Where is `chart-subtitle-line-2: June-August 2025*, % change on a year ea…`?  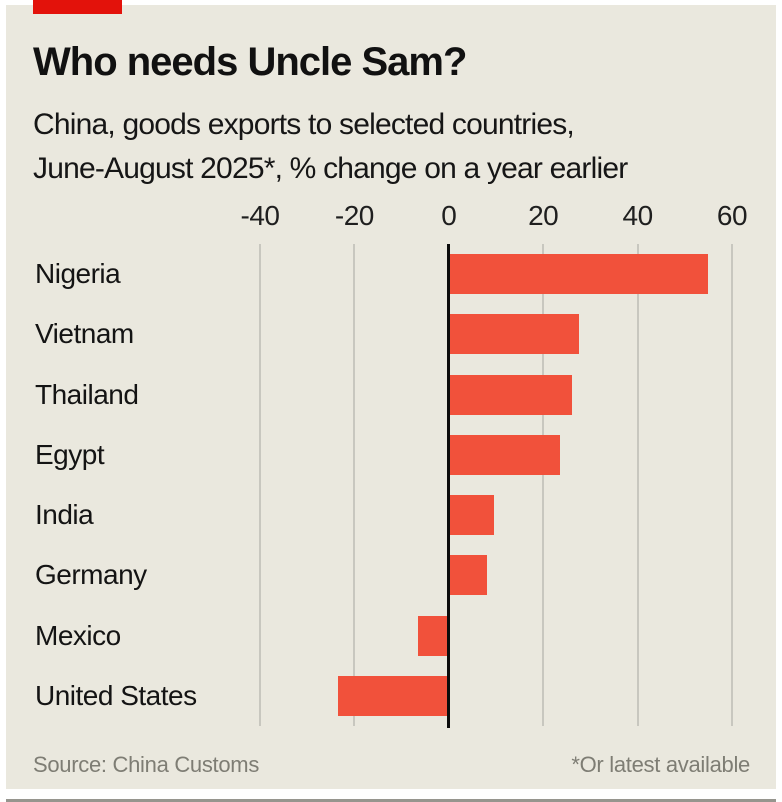 chart-subtitle-line-2: June-August 2025*, % change on a year ea… is located at coordinates (330, 168).